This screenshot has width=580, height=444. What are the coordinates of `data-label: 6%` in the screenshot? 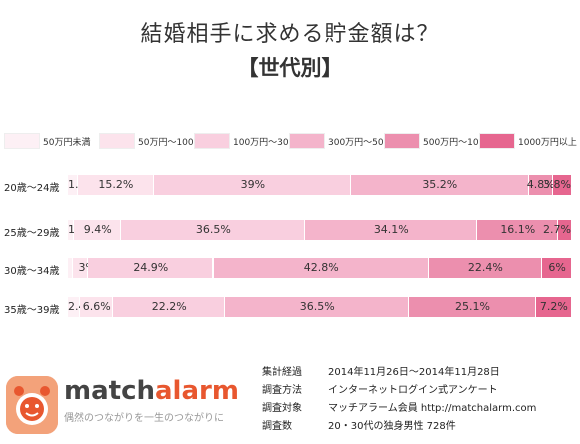 It's located at (557, 267).